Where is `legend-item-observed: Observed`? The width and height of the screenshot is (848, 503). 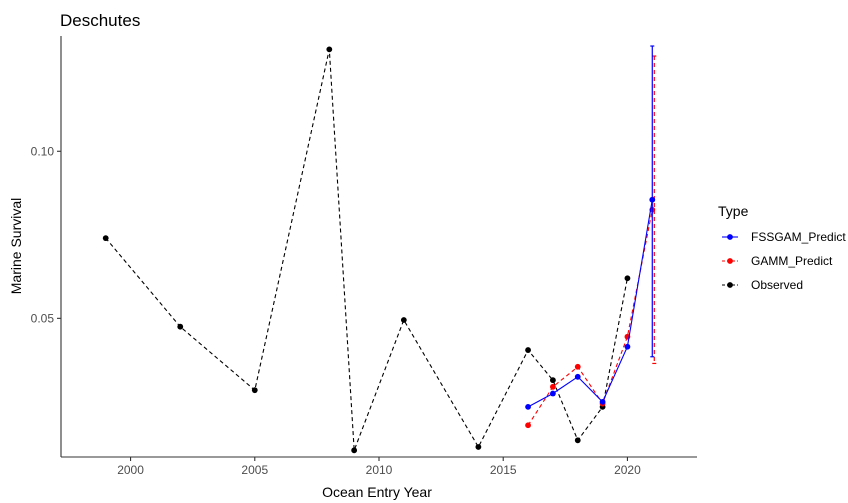 legend-item-observed: Observed is located at coordinates (762, 285).